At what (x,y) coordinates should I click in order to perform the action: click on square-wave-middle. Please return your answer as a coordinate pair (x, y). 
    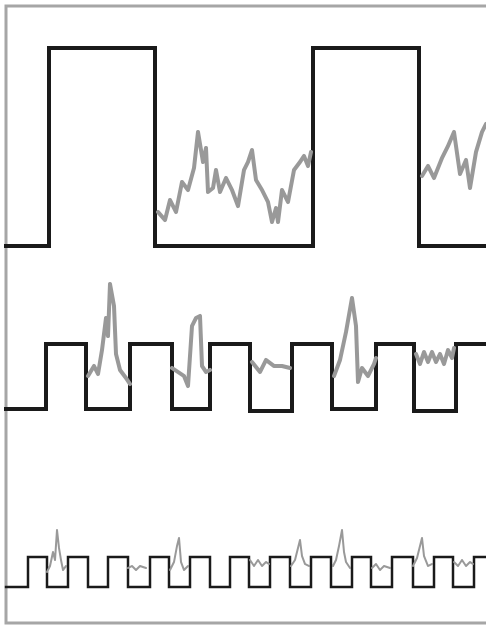
    Looking at the image, I should click on (245, 377).